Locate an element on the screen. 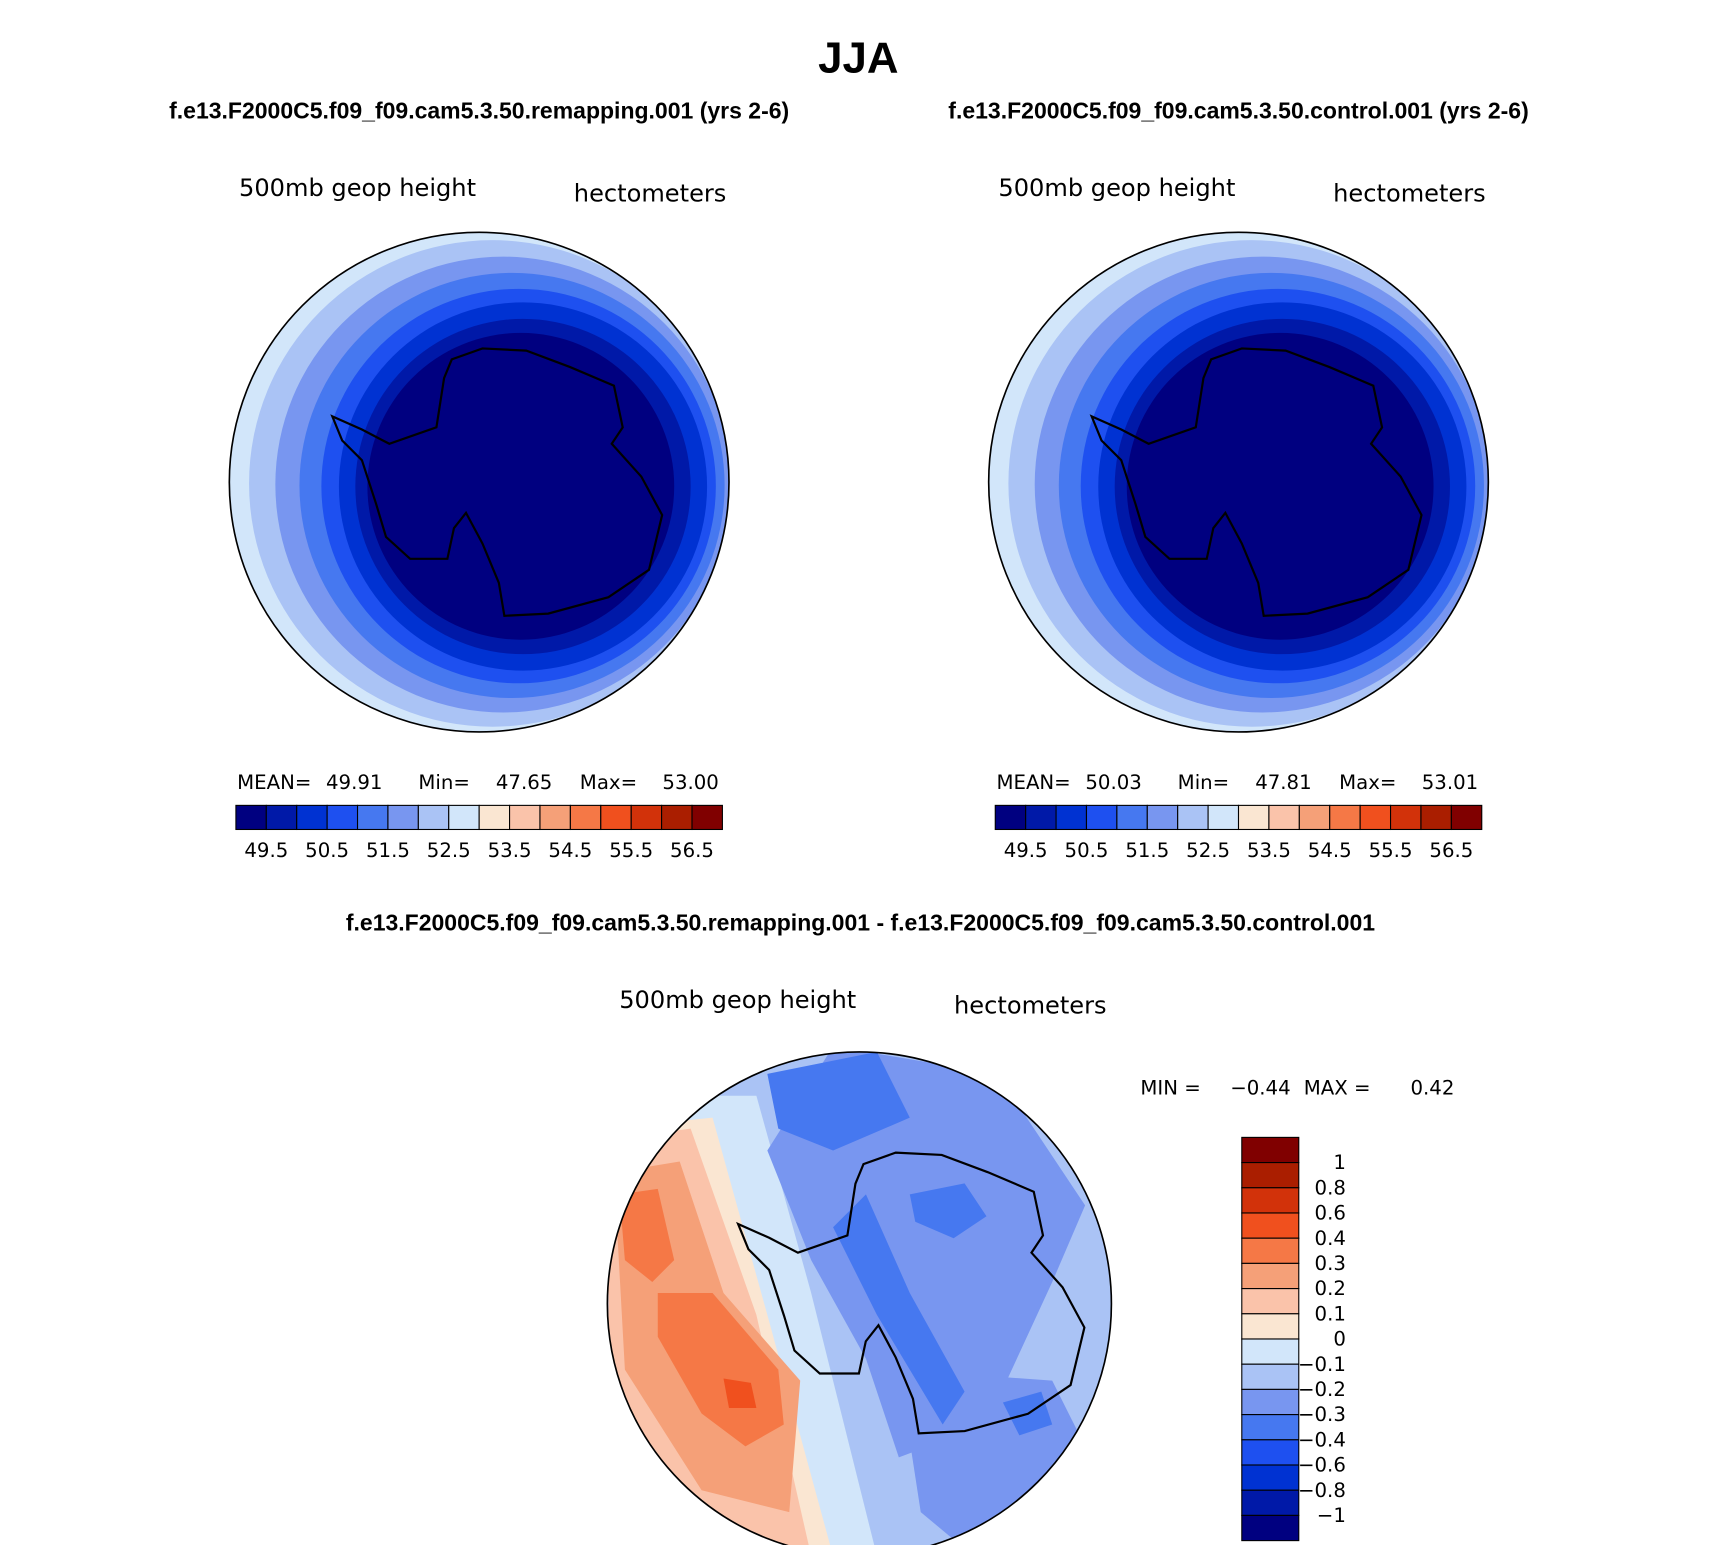 The height and width of the screenshot is (1545, 1710). colorbar-label: 1 is located at coordinates (1339, 1162).